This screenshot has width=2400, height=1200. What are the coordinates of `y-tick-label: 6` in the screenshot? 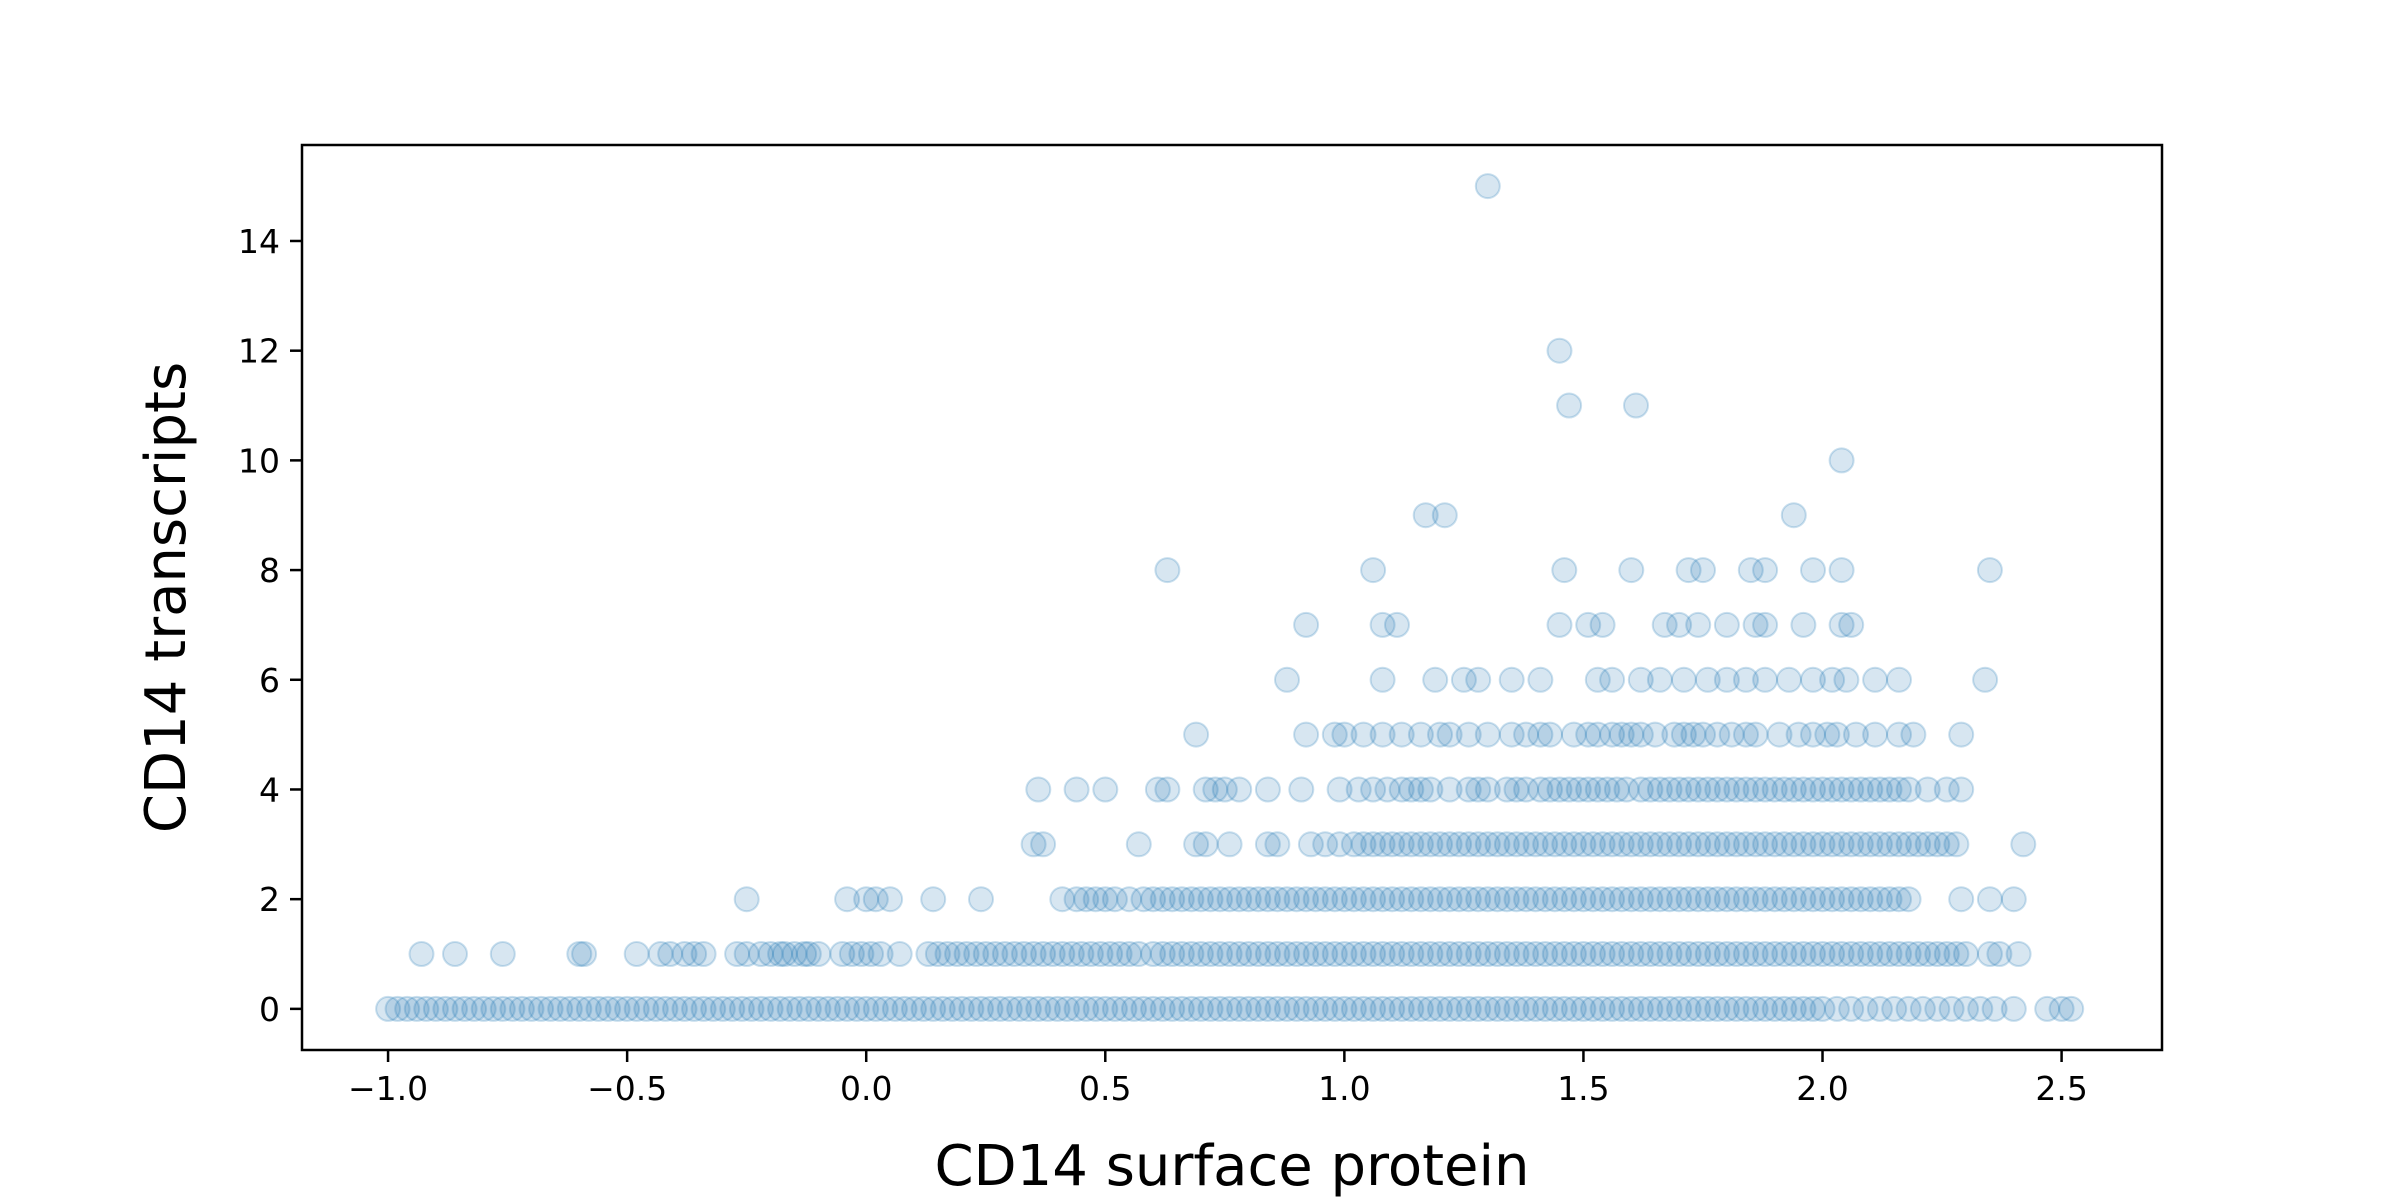 It's located at (269, 680).